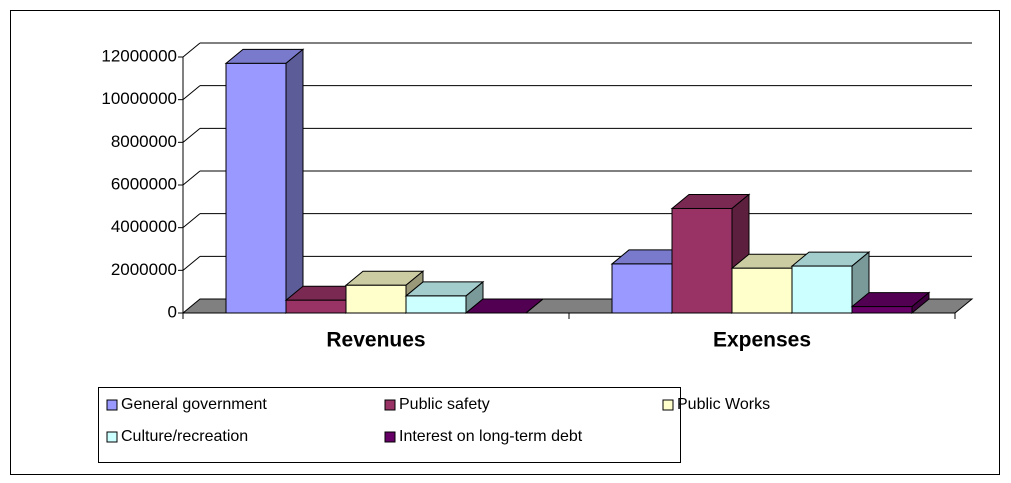 The width and height of the screenshot is (1011, 483). Describe the element at coordinates (139, 98) in the screenshot. I see `y-tick-label: 10000000` at that location.